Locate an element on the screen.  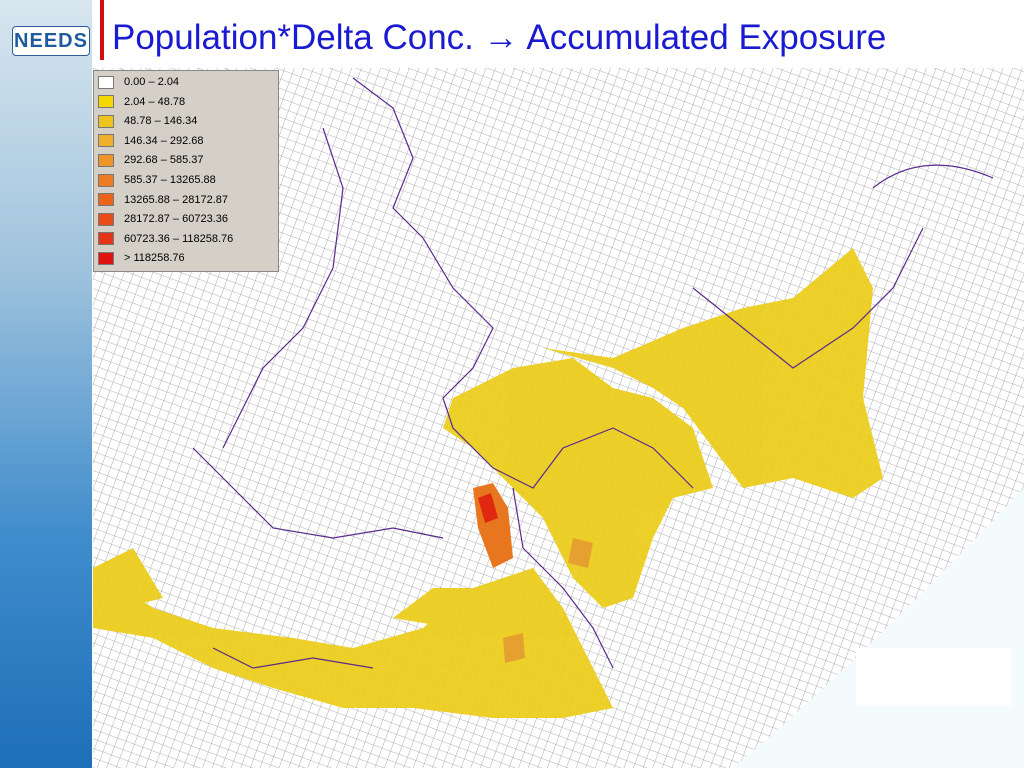
legend-item: 48.78 – 146.34 is located at coordinates (147, 121).